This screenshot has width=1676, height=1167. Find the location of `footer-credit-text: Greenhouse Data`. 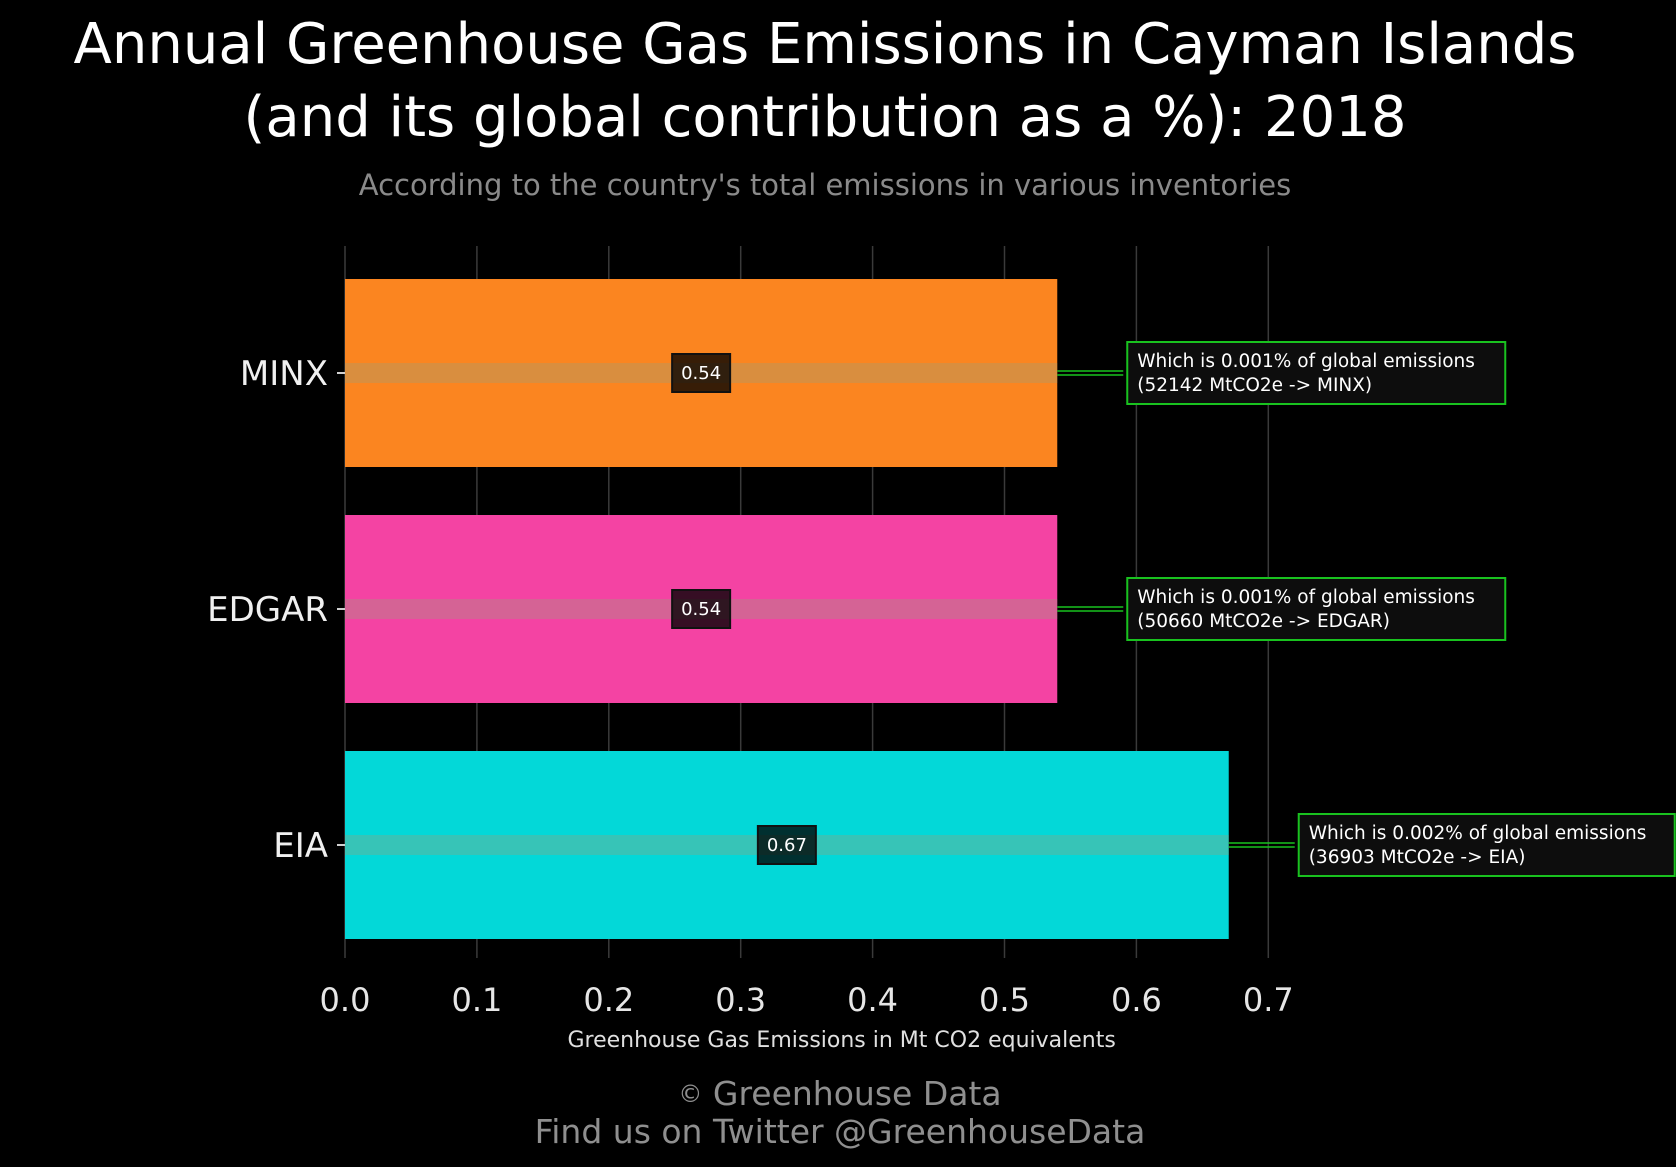

footer-credit-text: Greenhouse Data is located at coordinates (857, 1093).